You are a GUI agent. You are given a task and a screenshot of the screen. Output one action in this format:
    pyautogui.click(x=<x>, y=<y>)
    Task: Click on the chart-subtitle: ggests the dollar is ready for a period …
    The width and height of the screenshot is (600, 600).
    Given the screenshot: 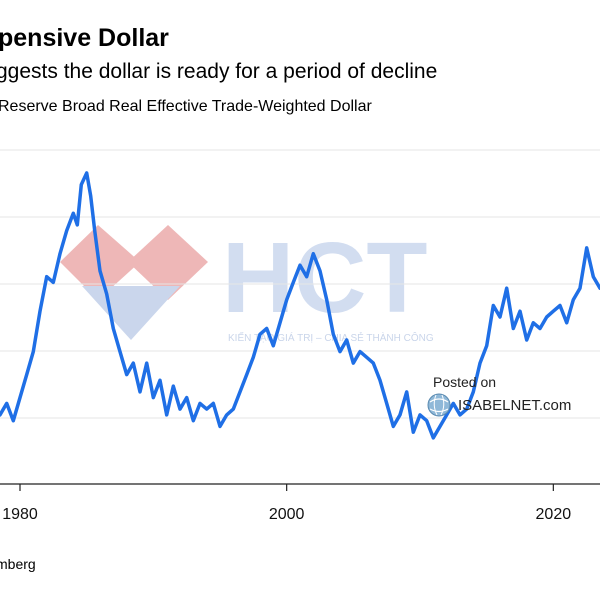 What is the action you would take?
    pyautogui.click(x=219, y=71)
    